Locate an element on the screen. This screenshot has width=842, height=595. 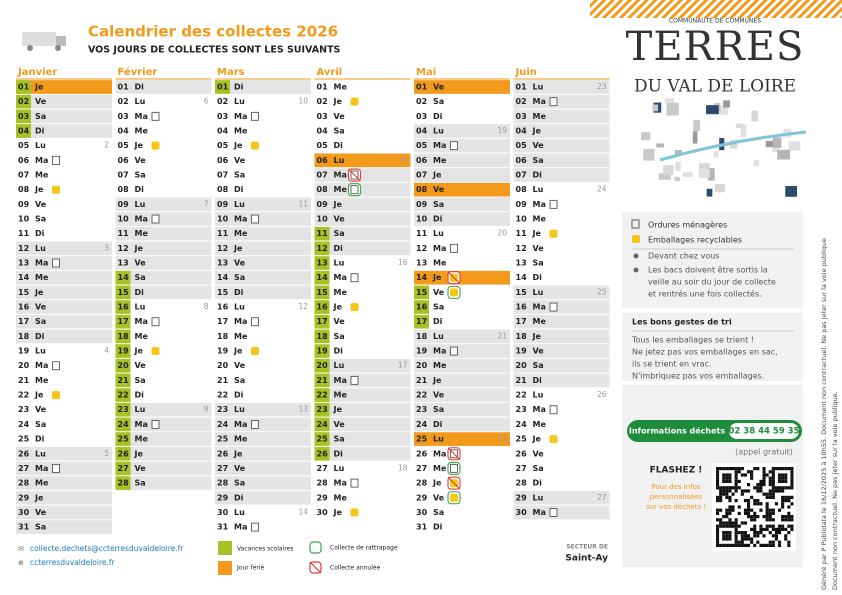
week-number: 4 is located at coordinates (106, 350).